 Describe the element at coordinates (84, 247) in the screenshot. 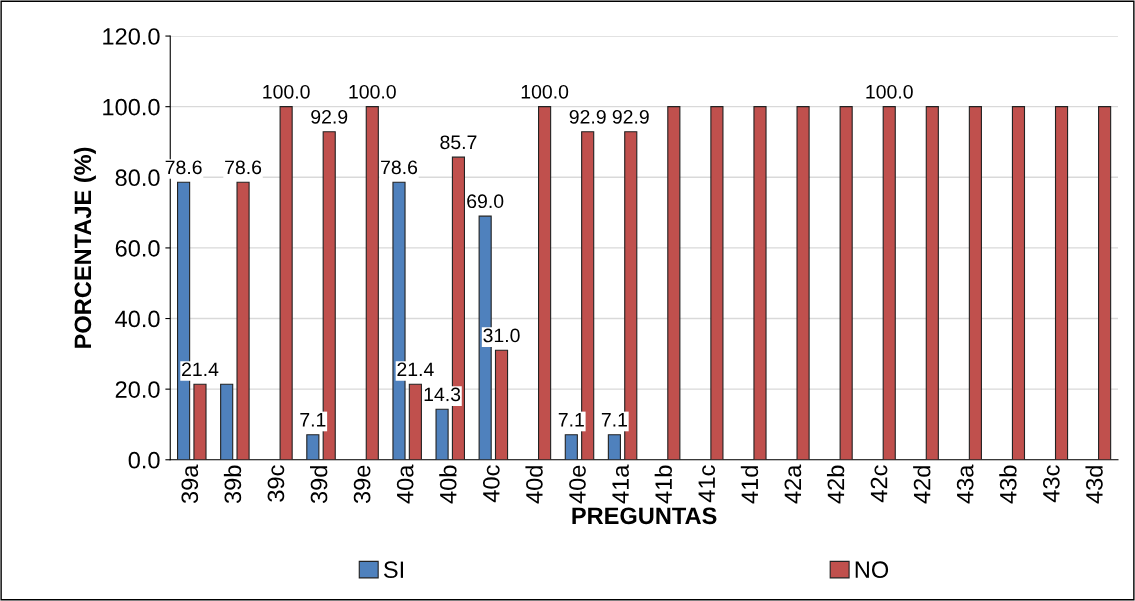

I see `y-axis-title: PORCENTAJE (%)` at that location.